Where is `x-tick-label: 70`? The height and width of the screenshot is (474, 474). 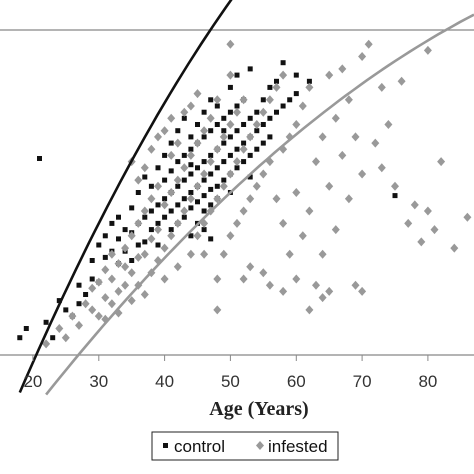 x-tick-label: 70 is located at coordinates (362, 381).